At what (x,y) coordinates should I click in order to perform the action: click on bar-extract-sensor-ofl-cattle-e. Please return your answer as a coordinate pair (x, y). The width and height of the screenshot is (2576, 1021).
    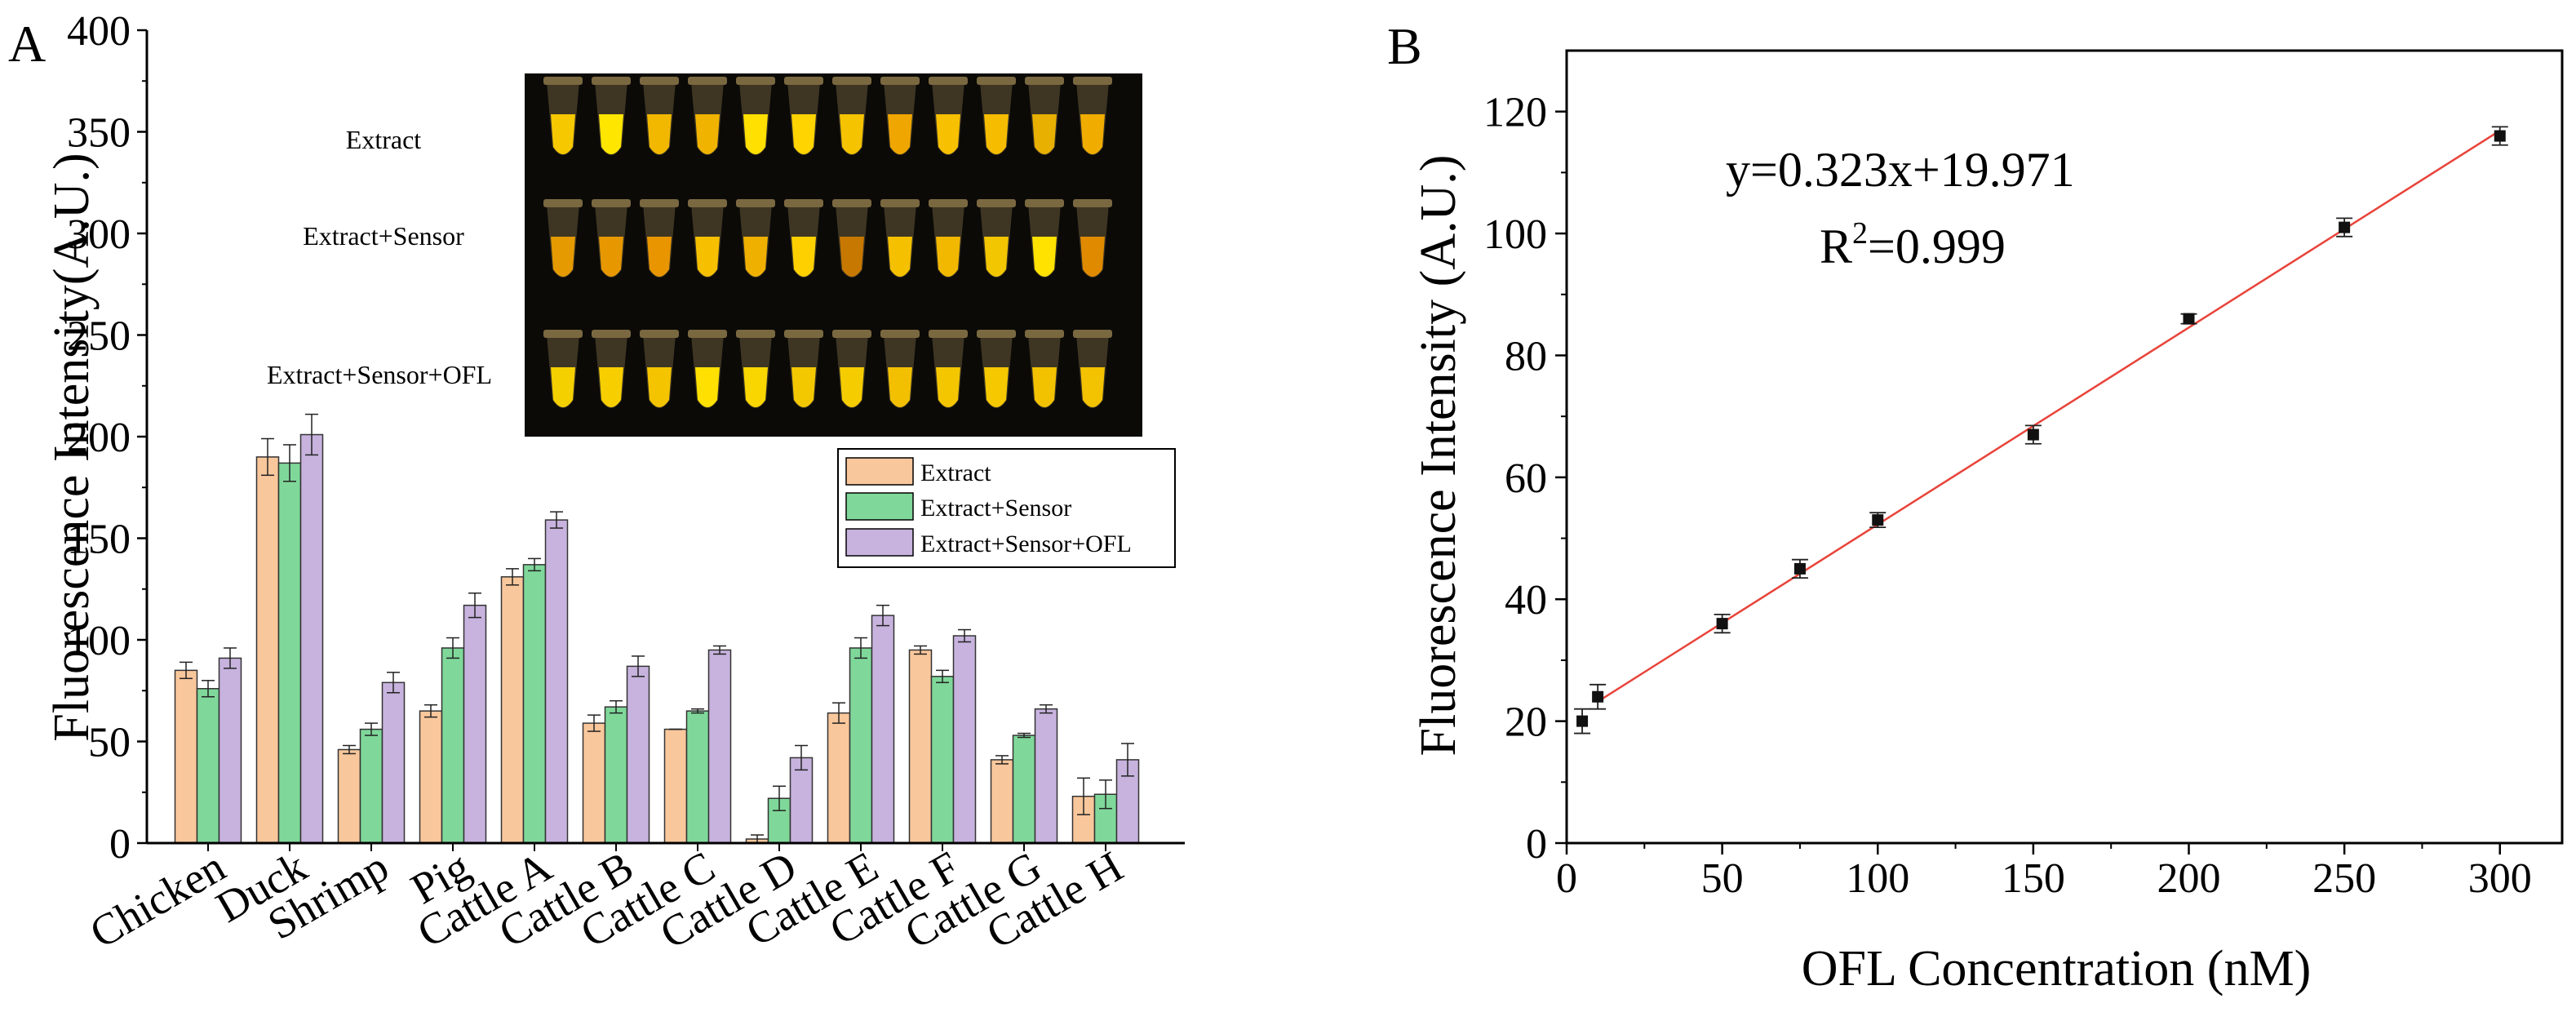
    Looking at the image, I should click on (883, 729).